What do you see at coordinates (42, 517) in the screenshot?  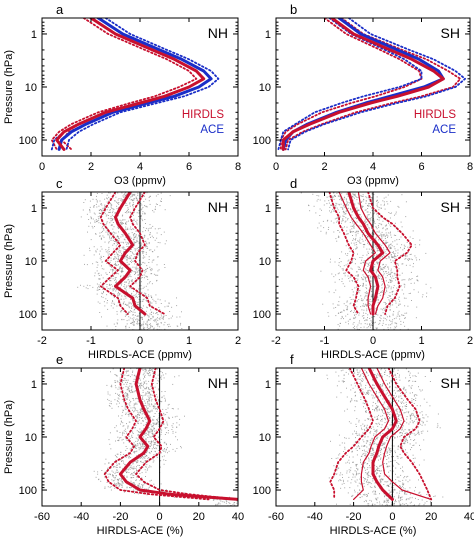 I see `x-tick-label: -60` at bounding box center [42, 517].